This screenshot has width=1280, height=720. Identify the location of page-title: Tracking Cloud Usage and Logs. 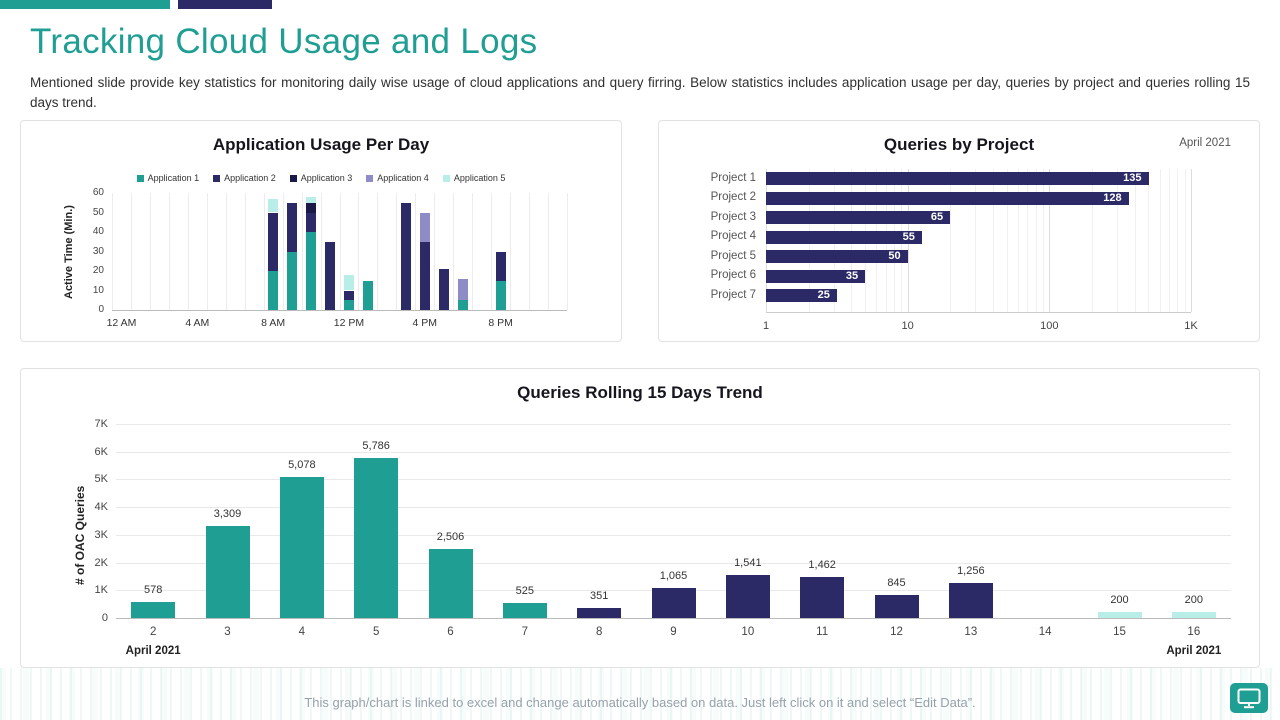
(284, 41).